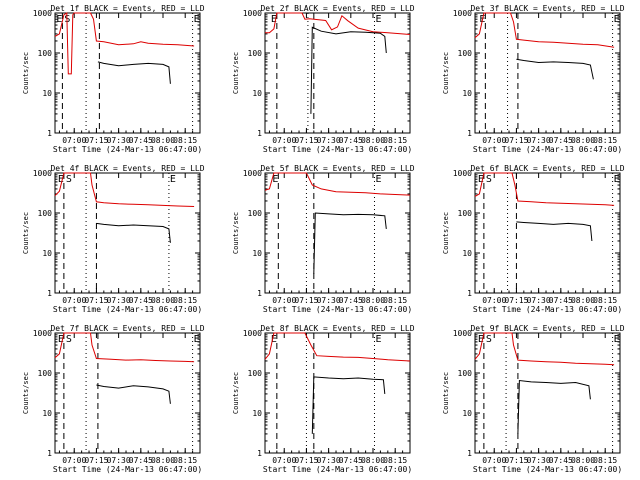 The height and width of the screenshot is (480, 640). Describe the element at coordinates (127, 328) in the screenshot. I see `panel-title: Det 7f BLACK = Events, RED = LLD` at that location.